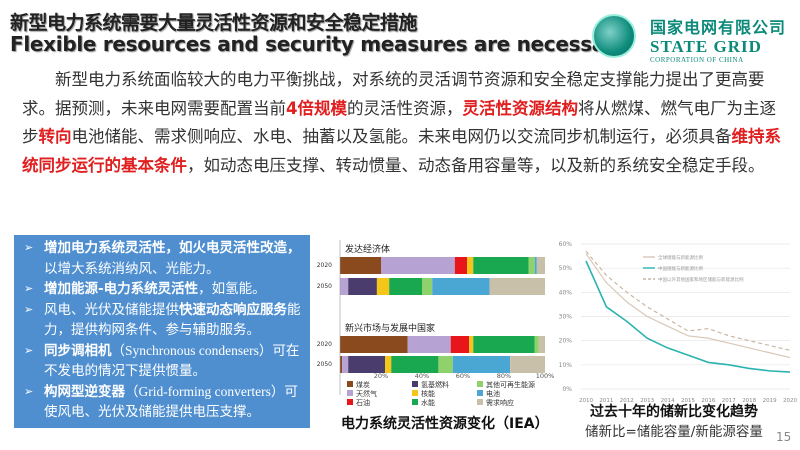 This screenshot has width=800, height=450. What do you see at coordinates (232, 289) in the screenshot?
I see `bullet-rest: ，如氢能。` at bounding box center [232, 289].